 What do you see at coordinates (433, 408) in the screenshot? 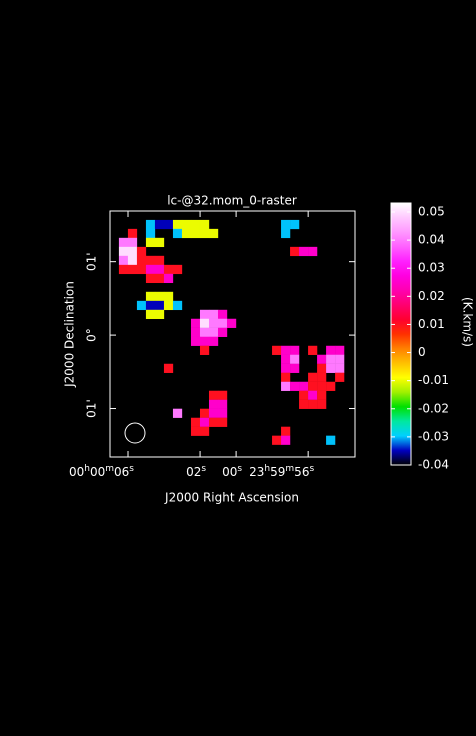
I see `colorbar-tick-label: -0.02` at bounding box center [433, 408].